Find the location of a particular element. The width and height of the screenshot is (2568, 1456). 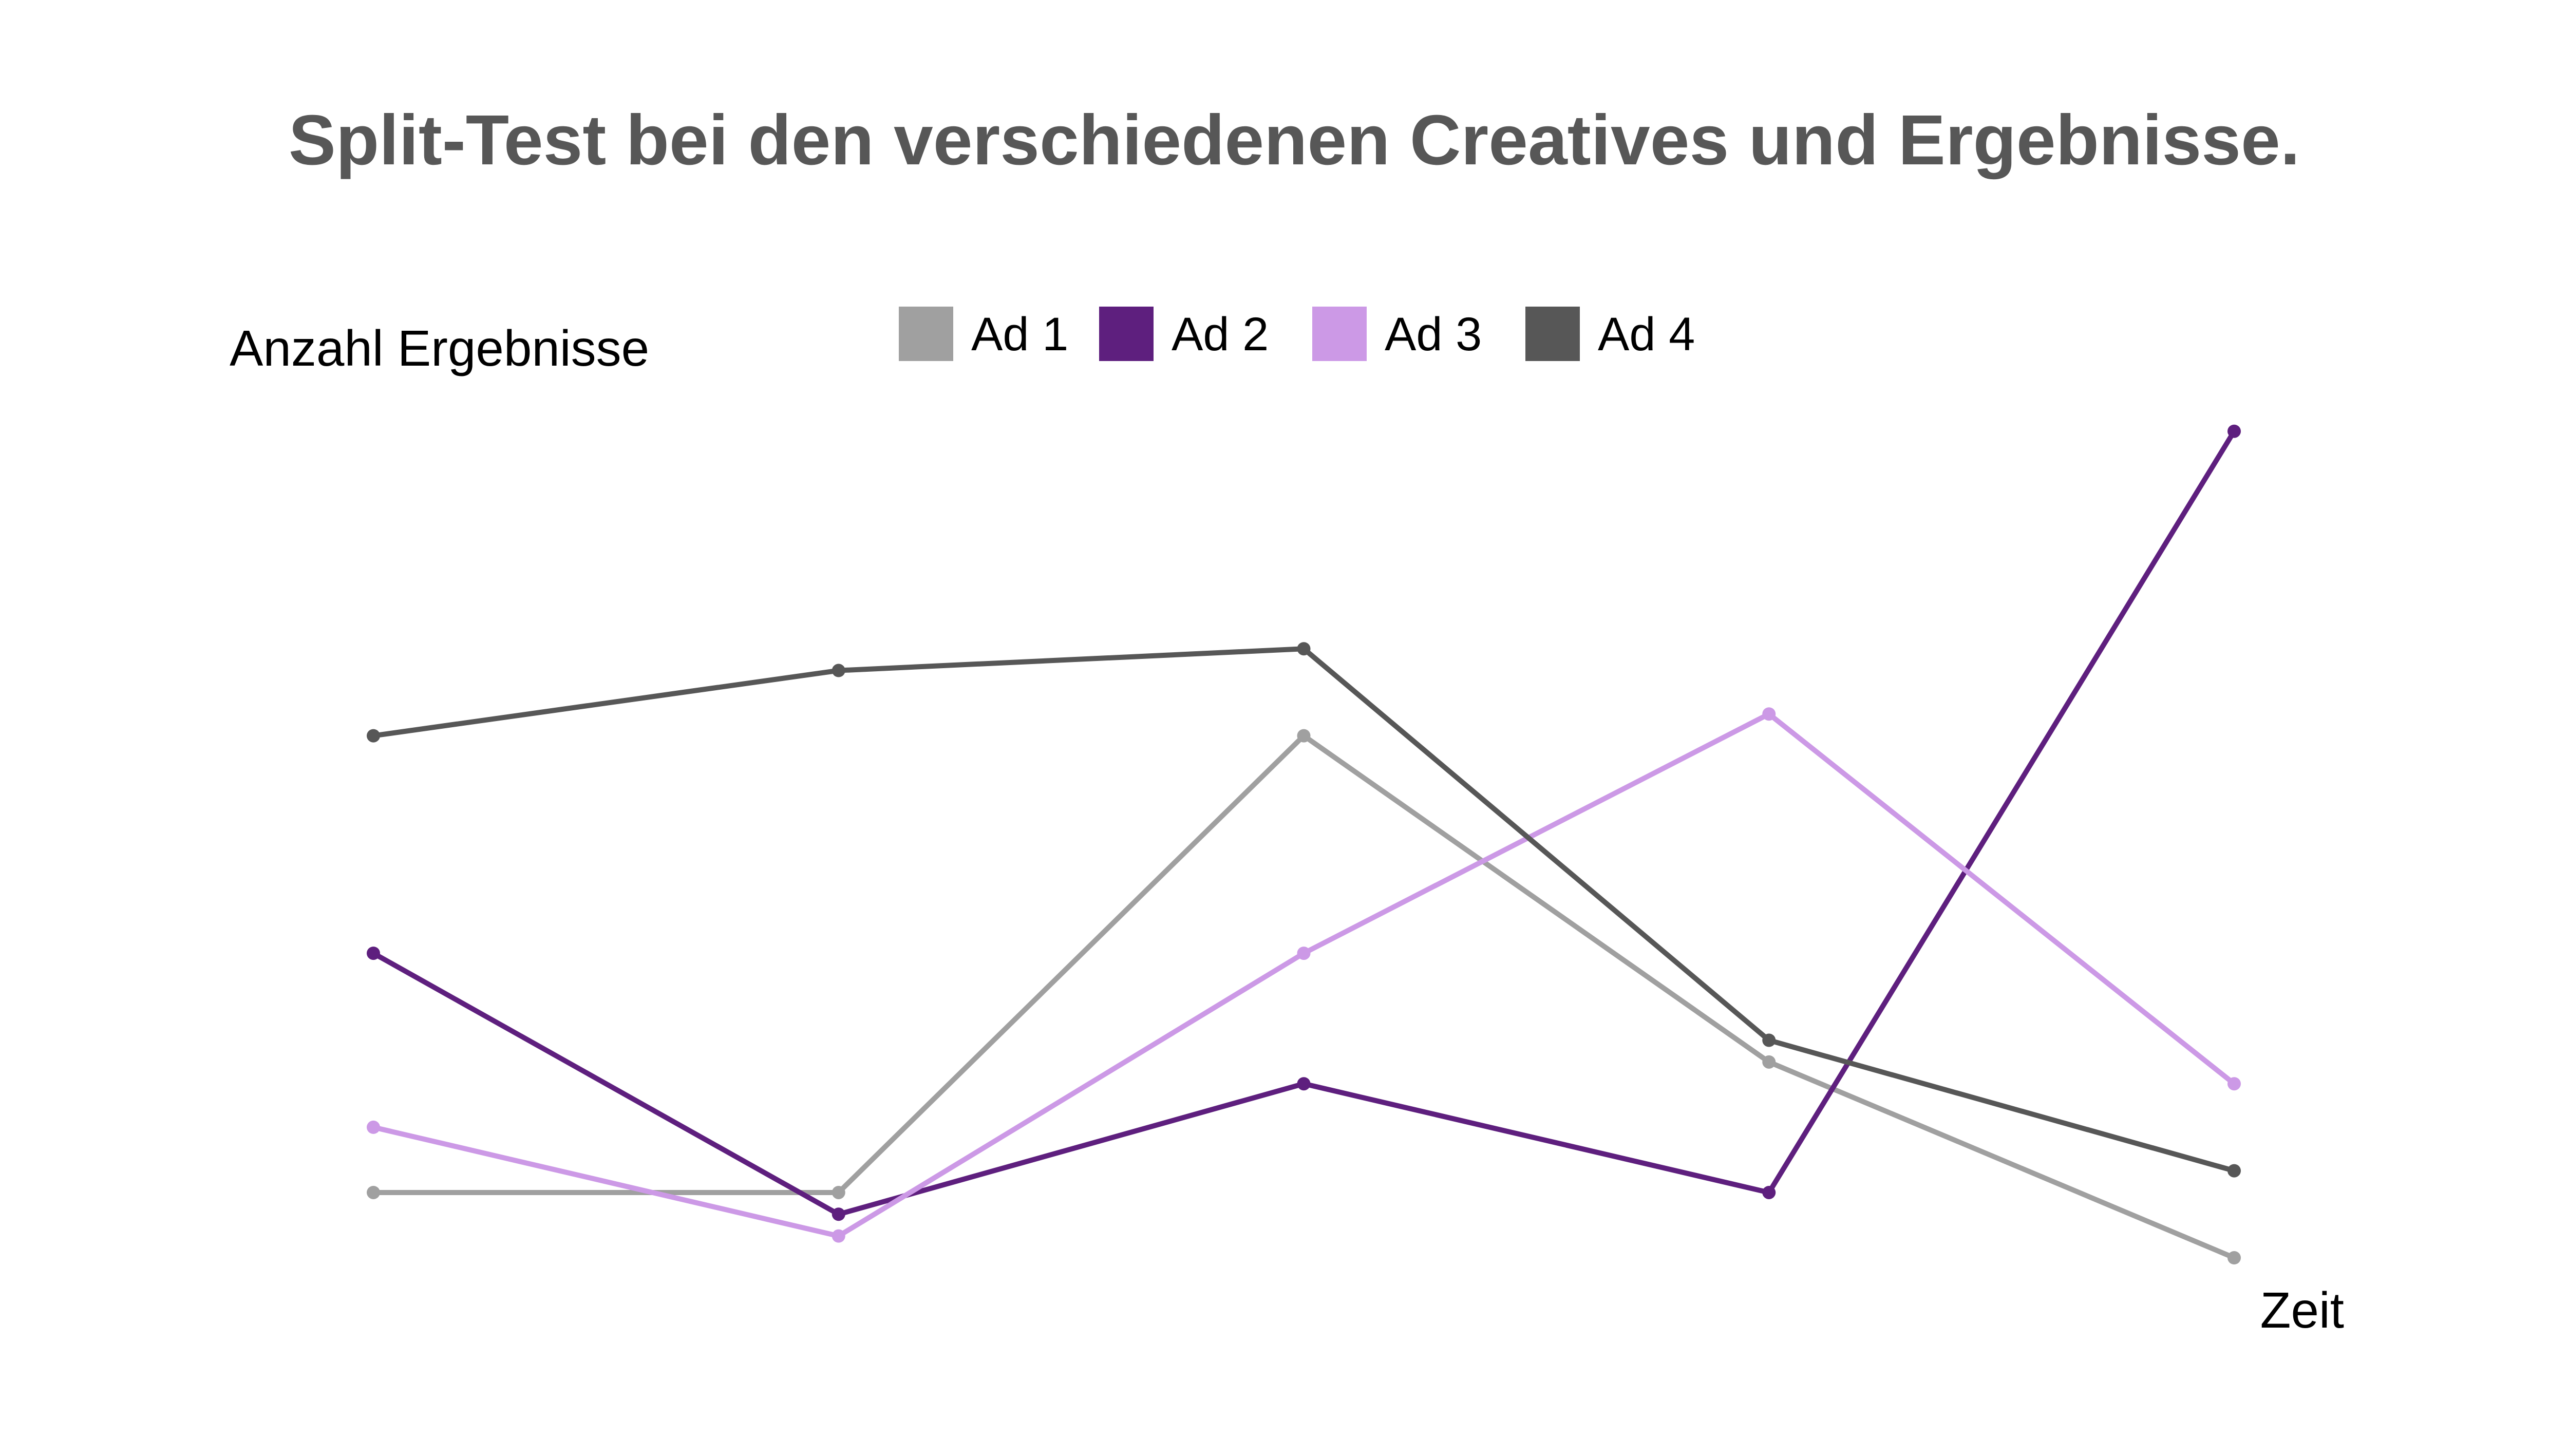

chart-legend: Ad 1 Ad 2 Ad 3 Ad 4 is located at coordinates (1297, 334).